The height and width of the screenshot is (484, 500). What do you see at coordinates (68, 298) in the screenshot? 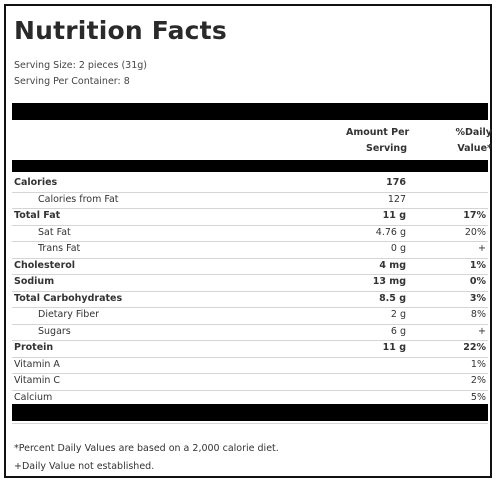
I see `nutrient-name: Total Carbohydrates` at bounding box center [68, 298].